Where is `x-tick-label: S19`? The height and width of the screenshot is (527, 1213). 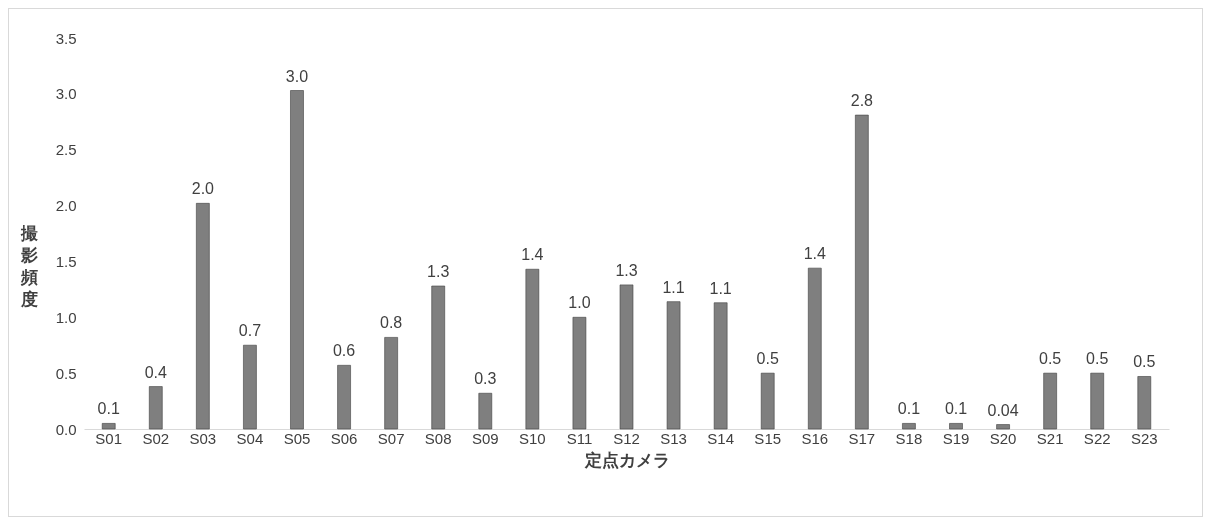
x-tick-label: S19 is located at coordinates (956, 438).